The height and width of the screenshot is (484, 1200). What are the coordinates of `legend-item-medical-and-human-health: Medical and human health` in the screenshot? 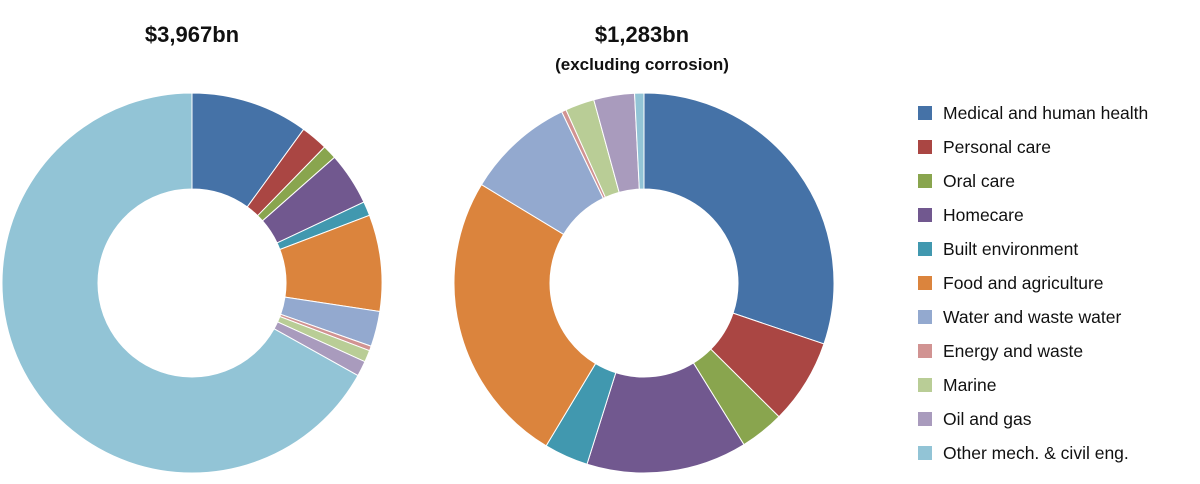 It's located at (1033, 113).